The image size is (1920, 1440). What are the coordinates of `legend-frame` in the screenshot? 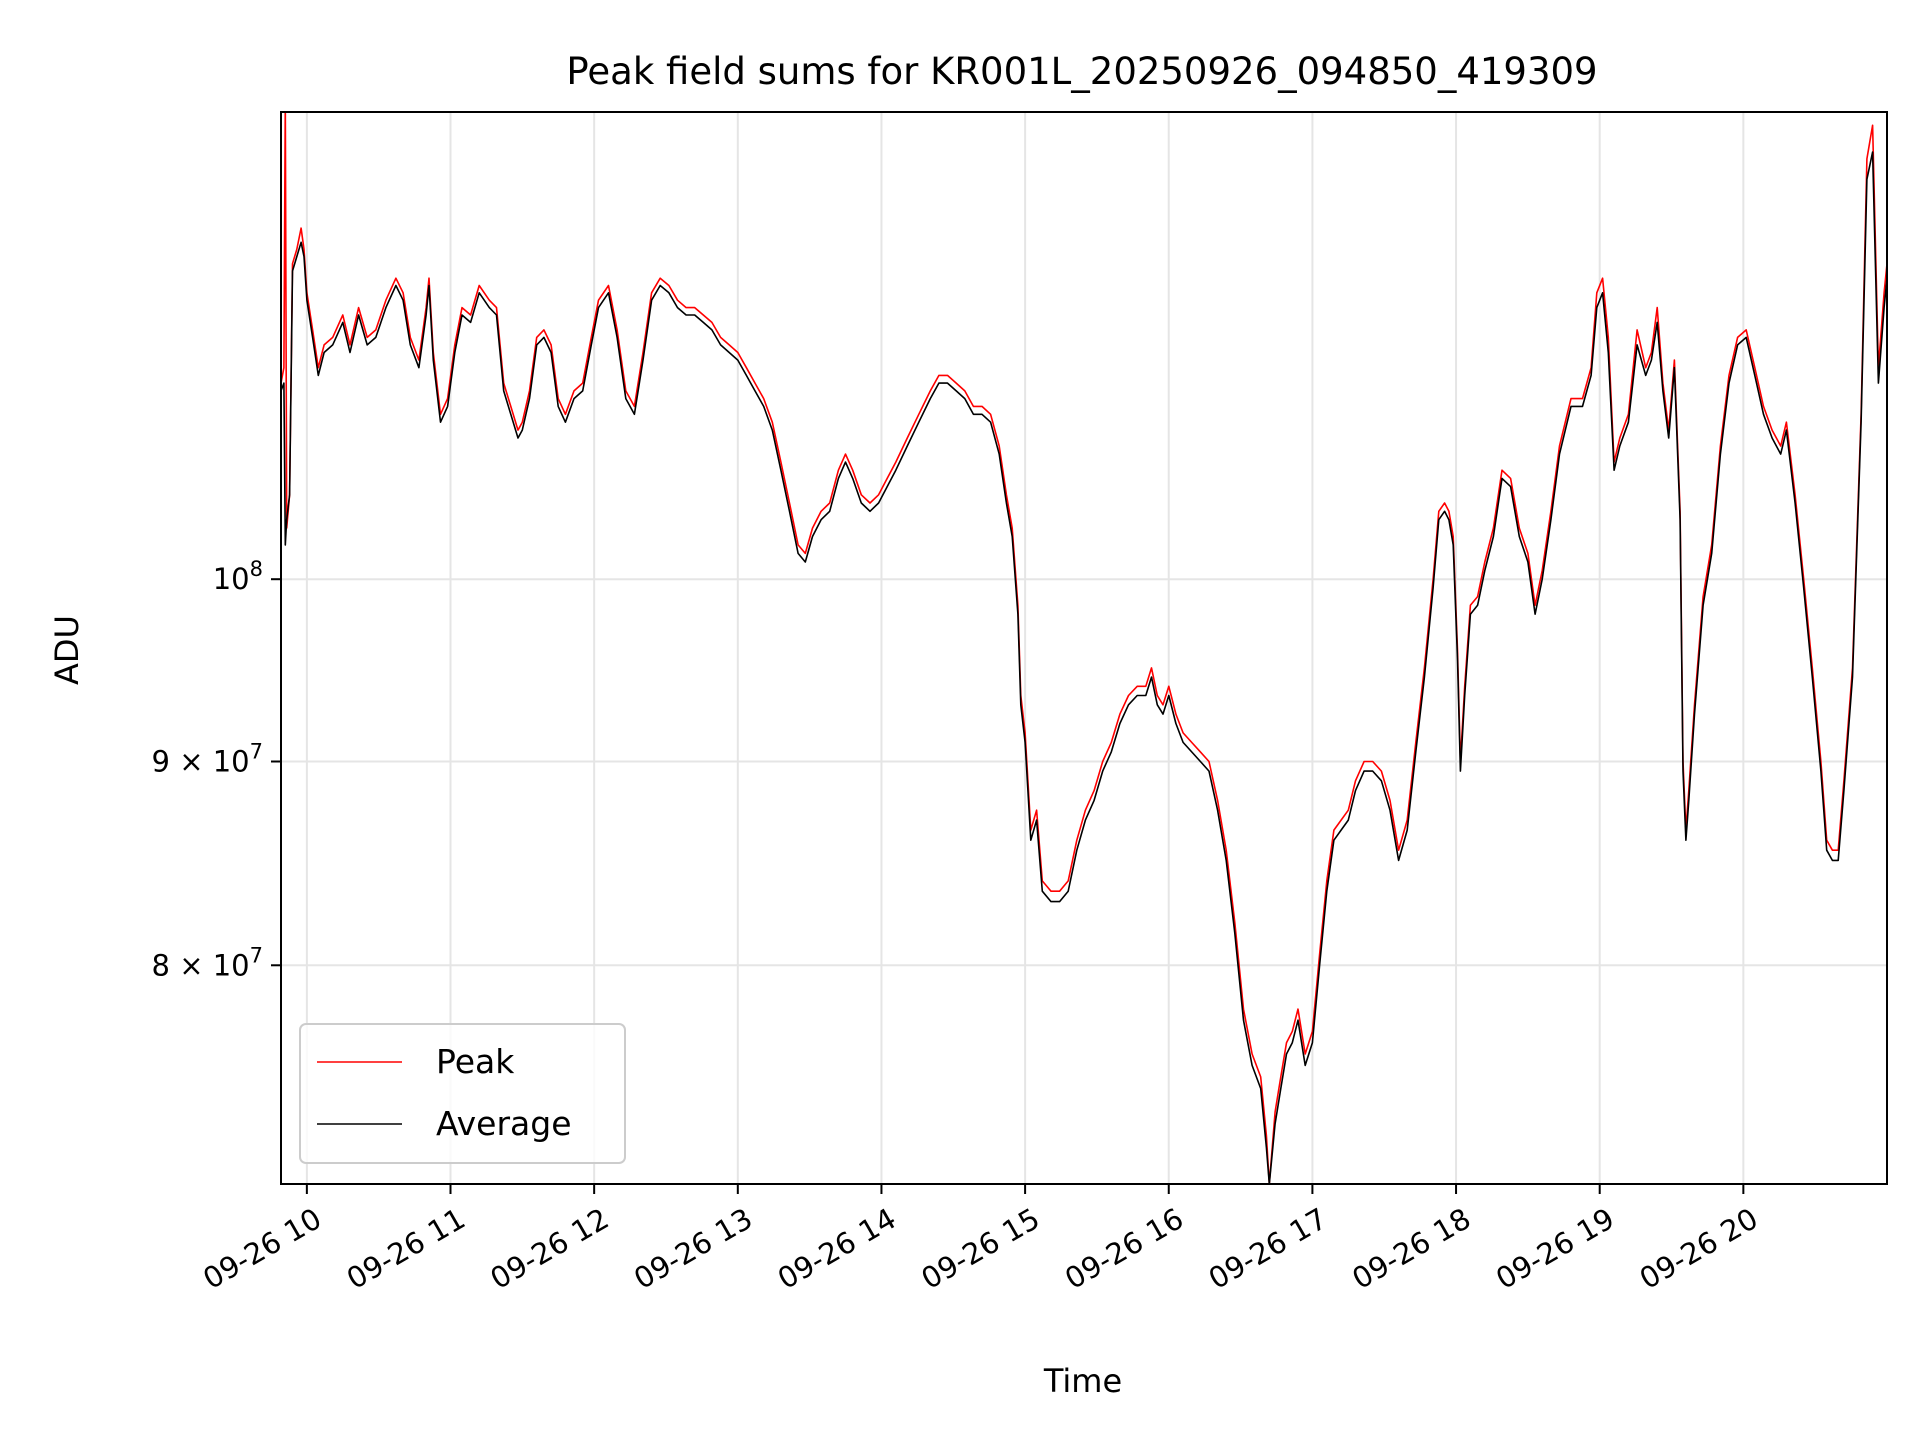 It's located at (462, 1093).